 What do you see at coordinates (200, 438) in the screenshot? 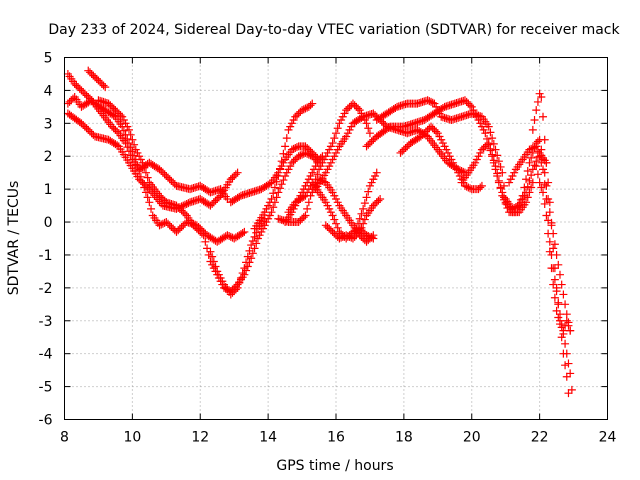
I see `x-tick-label: 12` at bounding box center [200, 438].